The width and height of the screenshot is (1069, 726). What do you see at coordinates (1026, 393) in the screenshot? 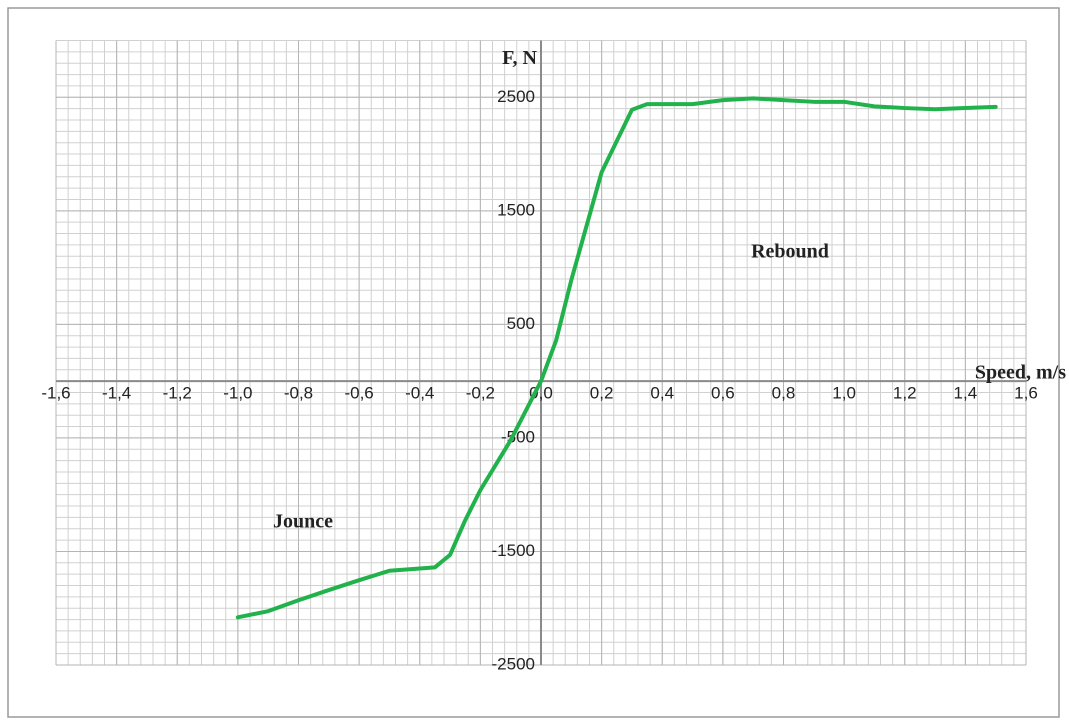
I see `x-tick-label: 1,6` at bounding box center [1026, 393].